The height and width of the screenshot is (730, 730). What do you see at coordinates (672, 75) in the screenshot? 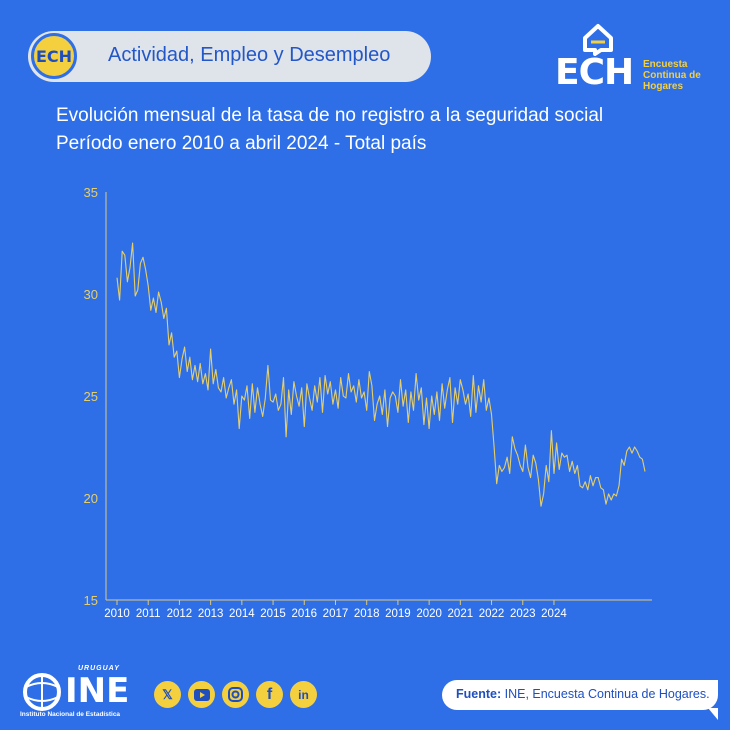
I see `ech-logo-subtitle: Encuesta Continua de Hogares` at bounding box center [672, 75].